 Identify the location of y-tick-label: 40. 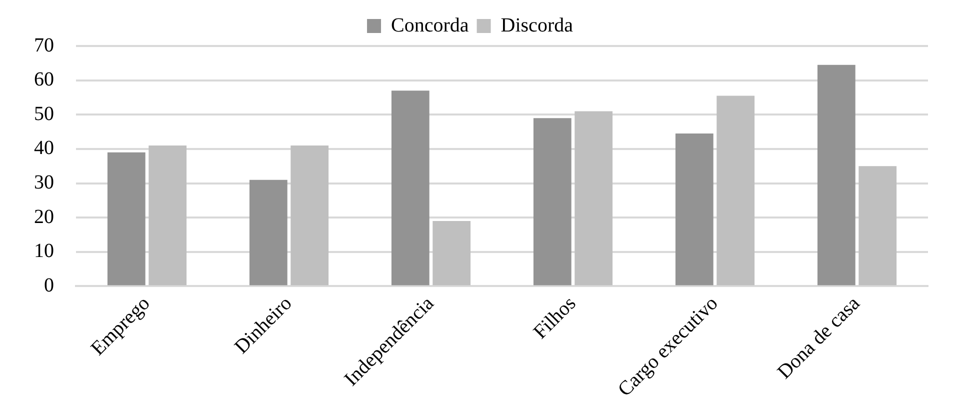
(44, 148).